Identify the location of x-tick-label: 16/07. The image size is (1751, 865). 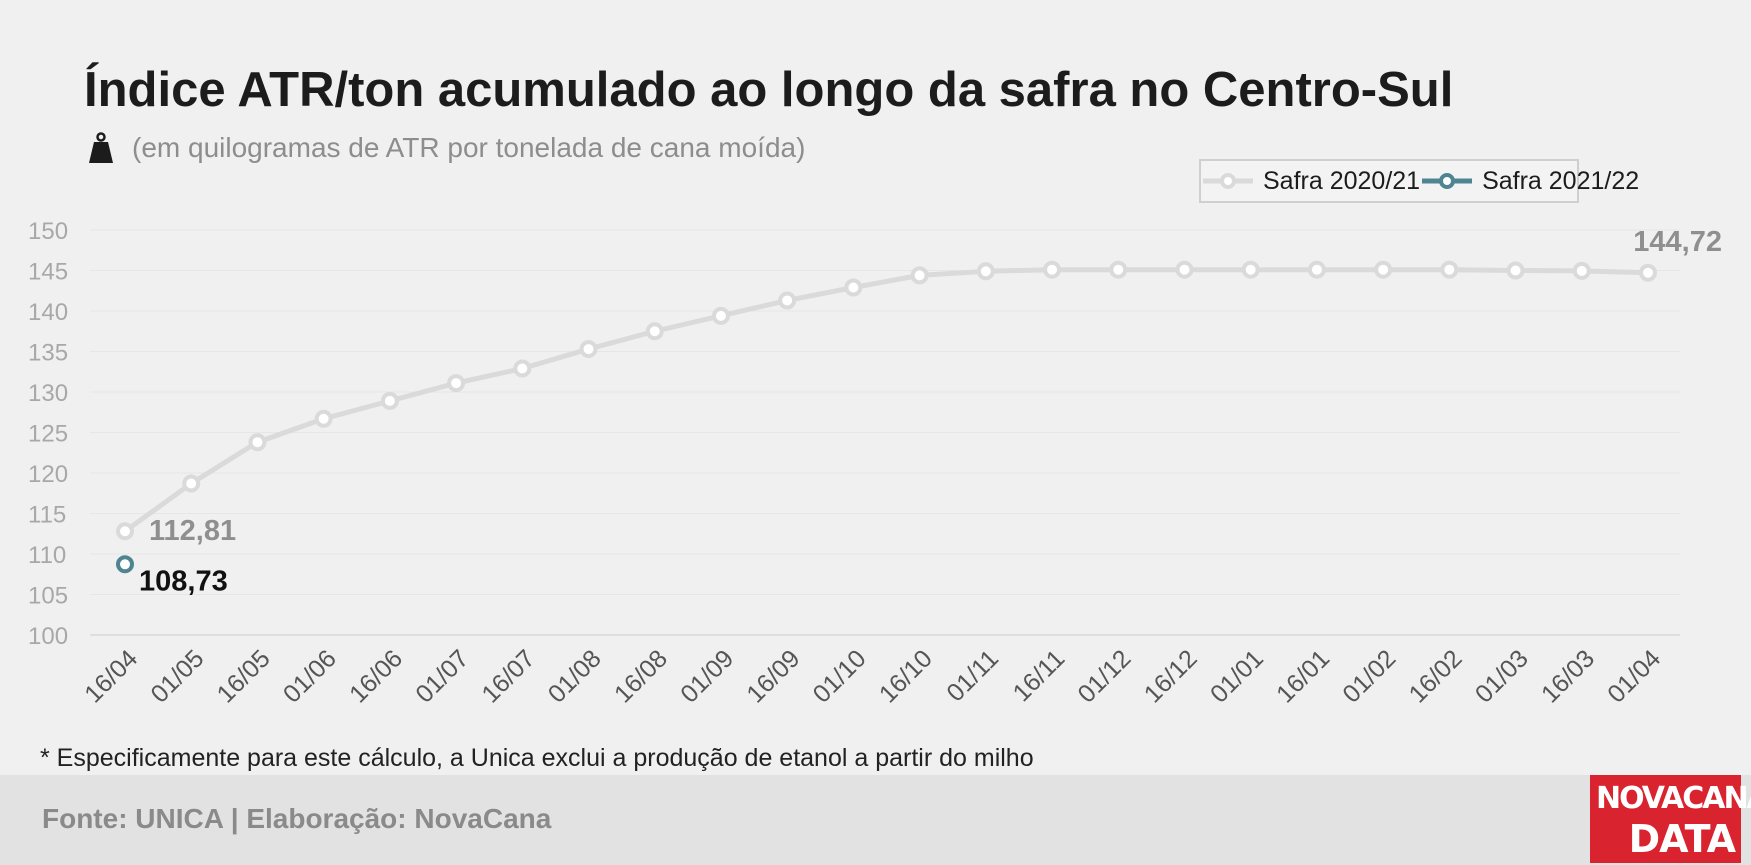
(509, 676).